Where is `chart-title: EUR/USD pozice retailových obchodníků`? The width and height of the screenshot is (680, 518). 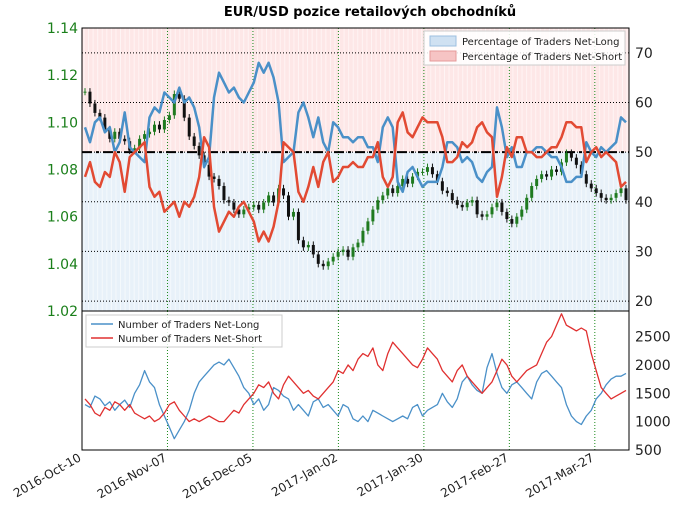 chart-title: EUR/USD pozice retailových obchodníků is located at coordinates (370, 12).